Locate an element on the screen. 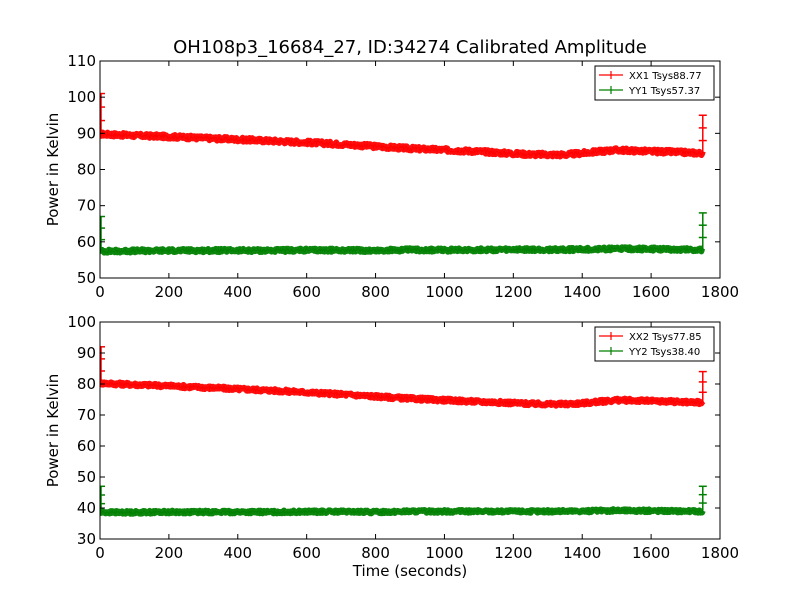 This screenshot has width=800, height=600. legend-label: YY2 Tsys38.40 is located at coordinates (664, 352).